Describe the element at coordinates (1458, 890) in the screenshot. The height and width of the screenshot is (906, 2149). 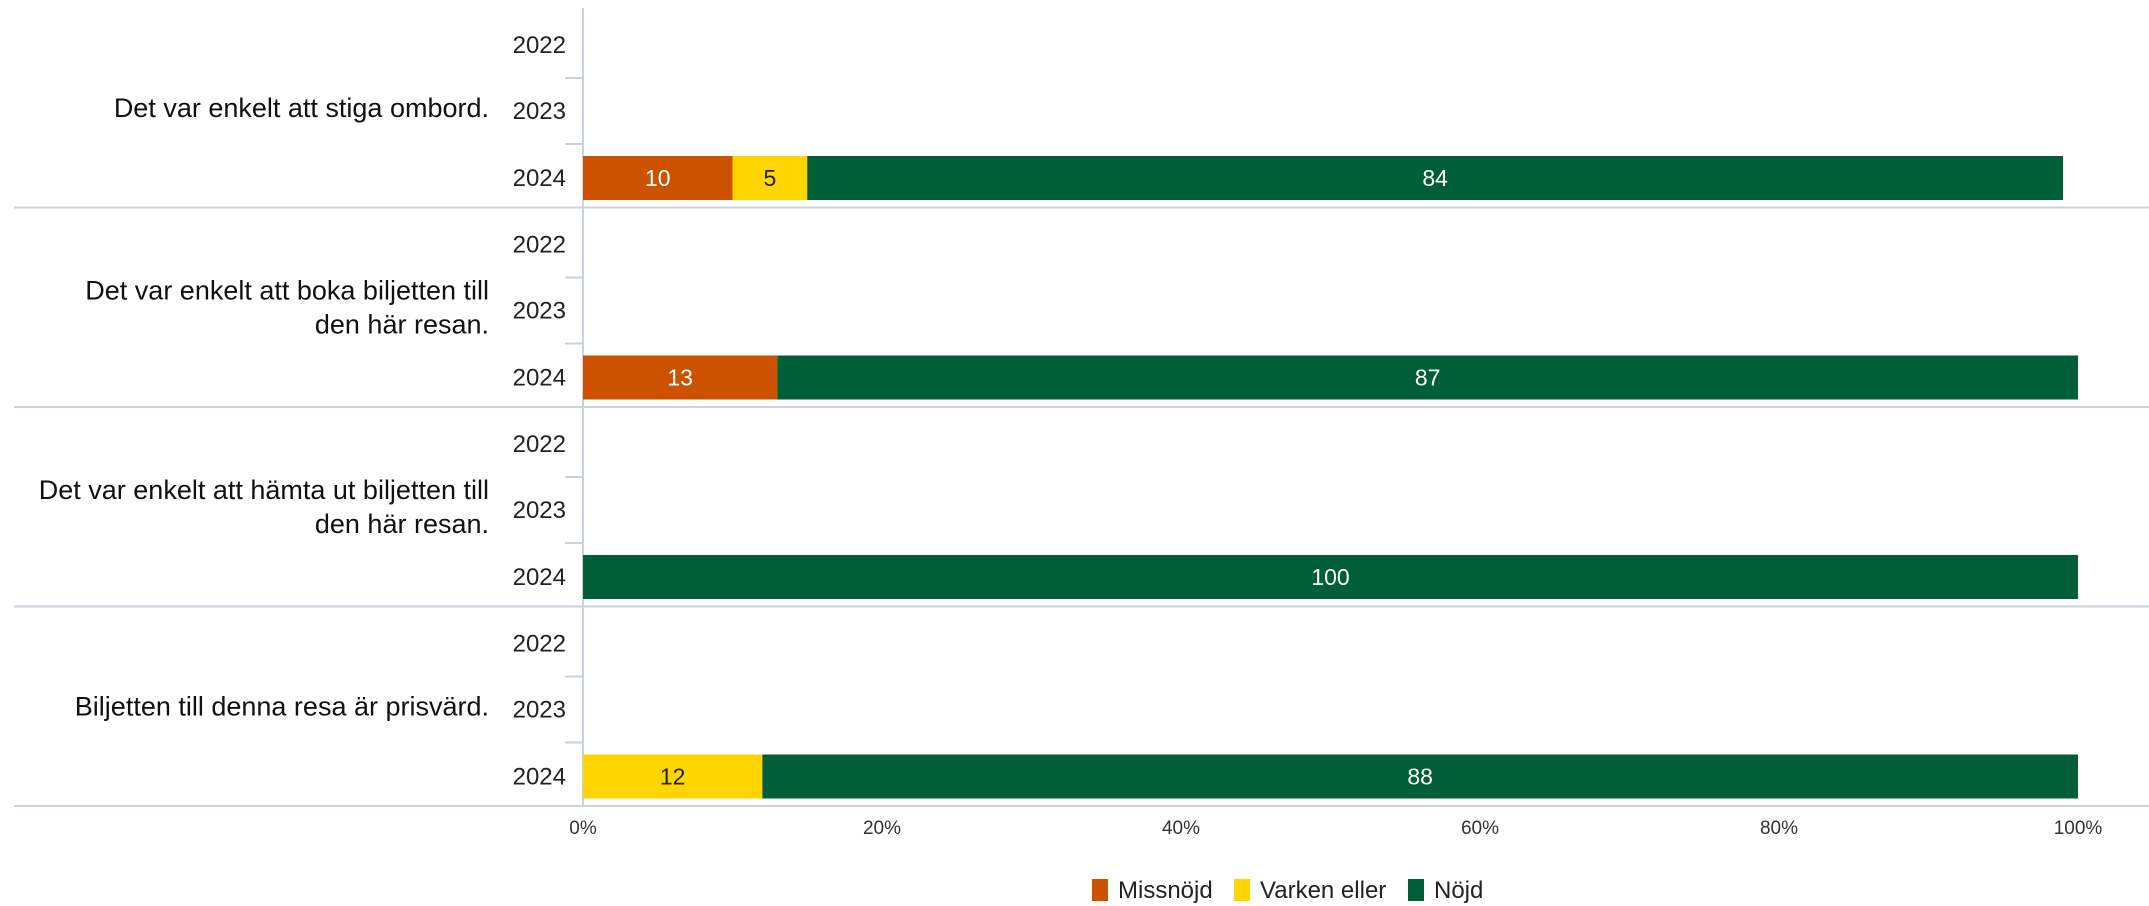
I see `legend-label: Nöjd` at that location.